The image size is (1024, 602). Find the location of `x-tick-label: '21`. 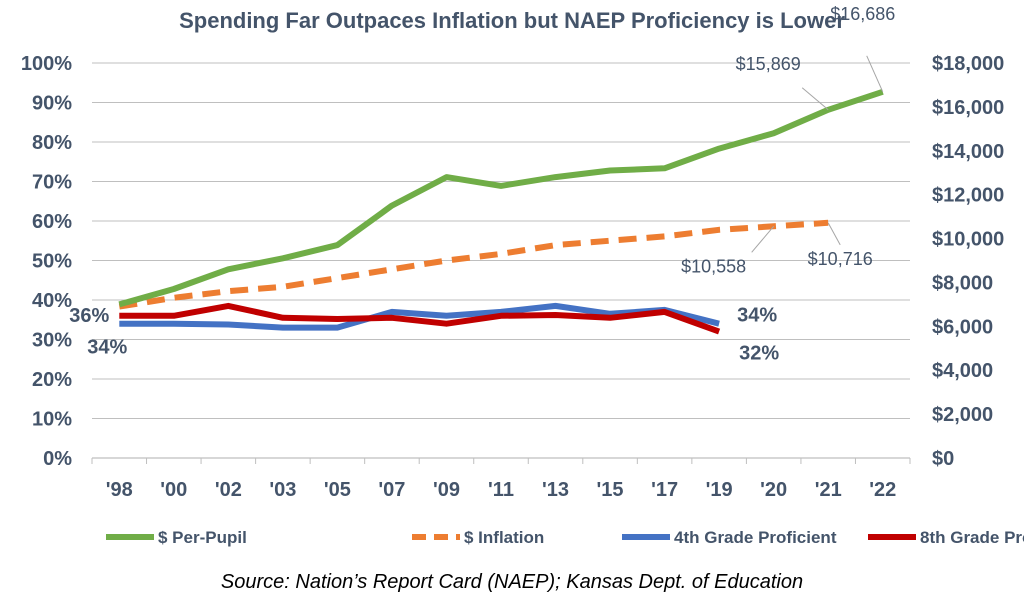

x-tick-label: '21 is located at coordinates (828, 490).